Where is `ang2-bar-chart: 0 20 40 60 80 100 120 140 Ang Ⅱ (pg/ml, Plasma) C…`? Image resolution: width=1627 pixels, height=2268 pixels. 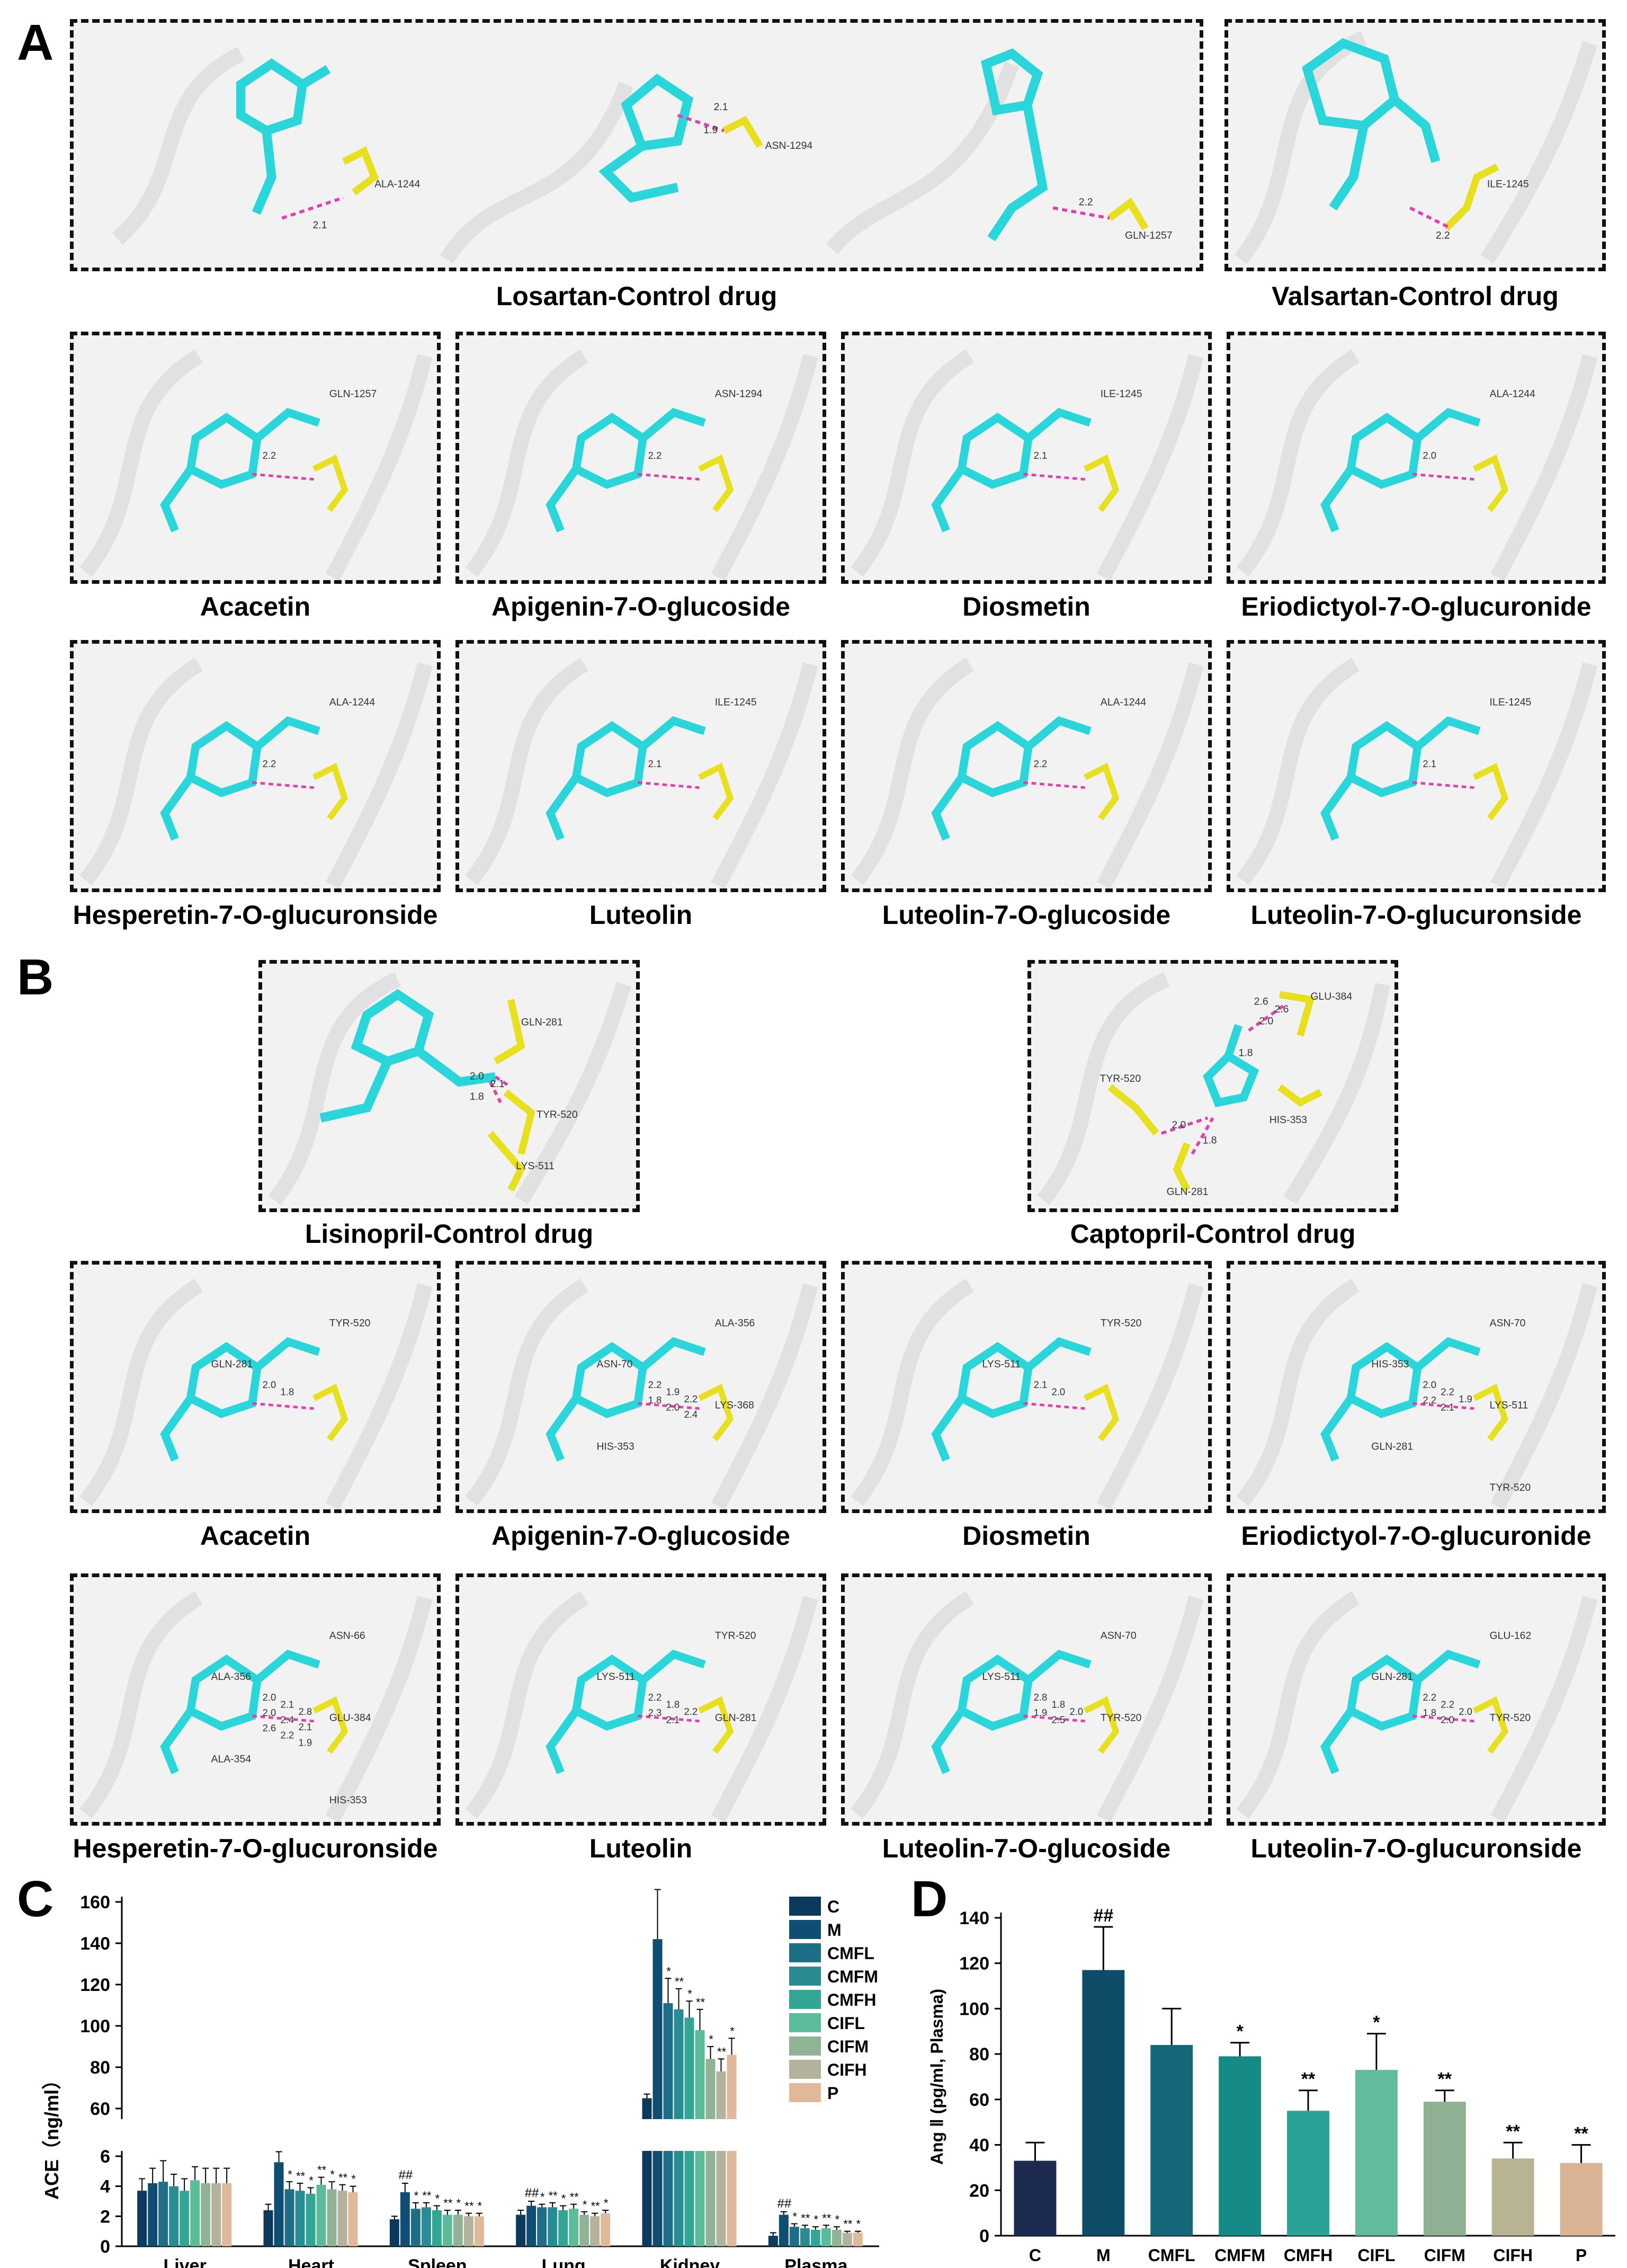 ang2-bar-chart: 0 20 40 60 80 100 120 140 Ang Ⅱ (pg/ml, Plasma) C… is located at coordinates (1271, 2085).